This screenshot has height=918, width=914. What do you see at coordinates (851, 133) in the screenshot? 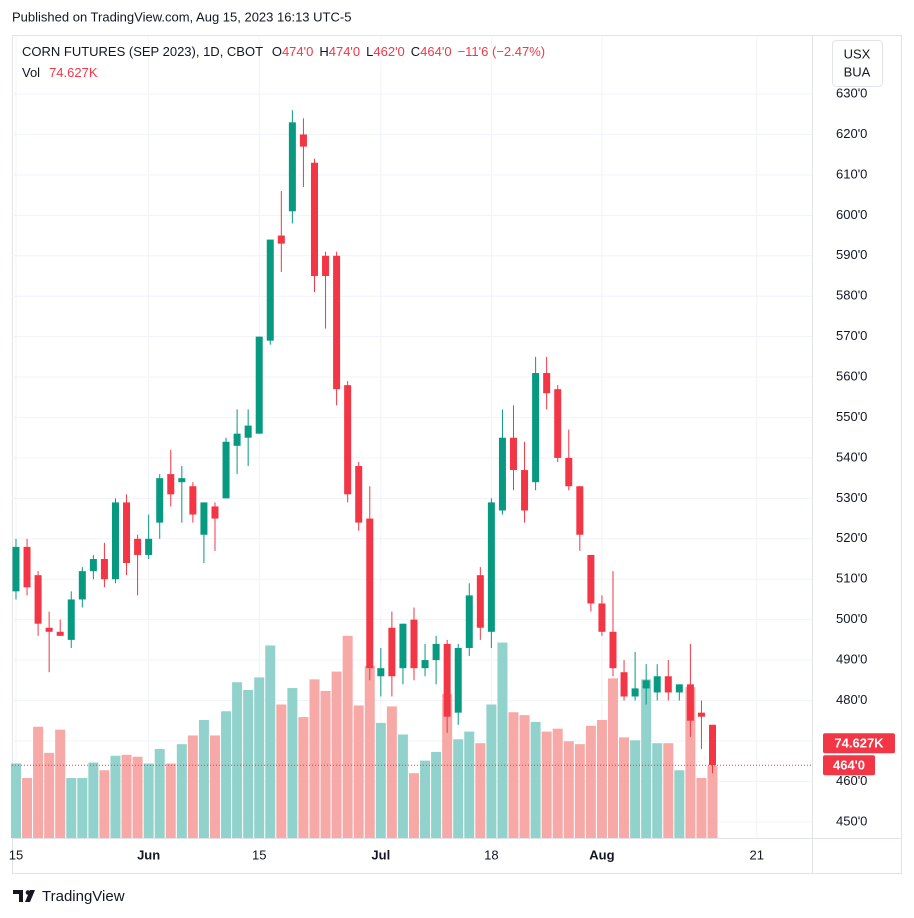
I see `y-tick-label: 620'0` at bounding box center [851, 133].